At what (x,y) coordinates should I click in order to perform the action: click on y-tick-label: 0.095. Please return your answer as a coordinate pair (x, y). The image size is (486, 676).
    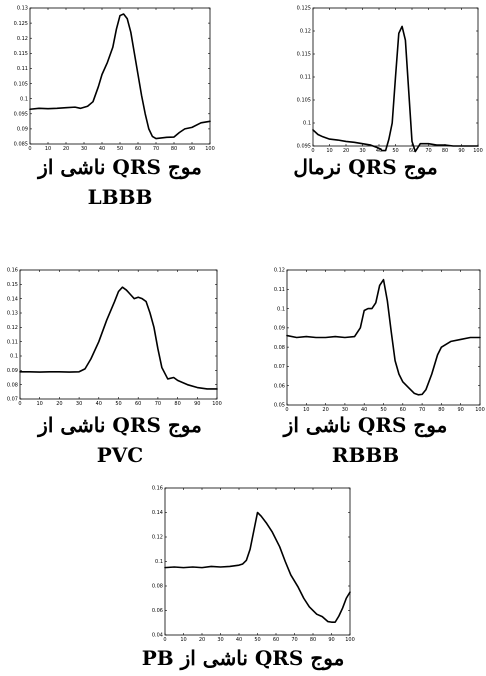
    Looking at the image, I should click on (21, 114).